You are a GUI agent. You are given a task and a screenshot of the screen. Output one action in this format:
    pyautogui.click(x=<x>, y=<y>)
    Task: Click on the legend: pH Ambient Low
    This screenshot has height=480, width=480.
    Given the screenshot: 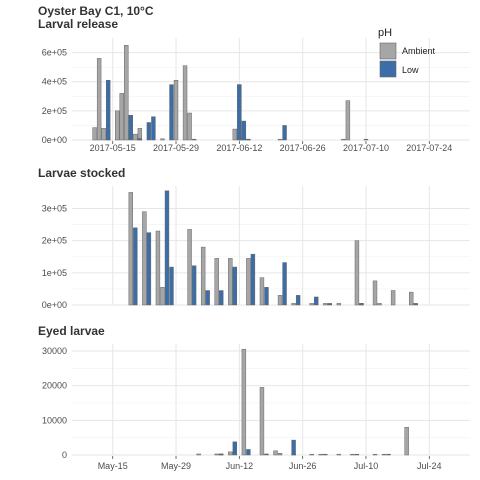 What is the action you would take?
    pyautogui.click(x=407, y=52)
    